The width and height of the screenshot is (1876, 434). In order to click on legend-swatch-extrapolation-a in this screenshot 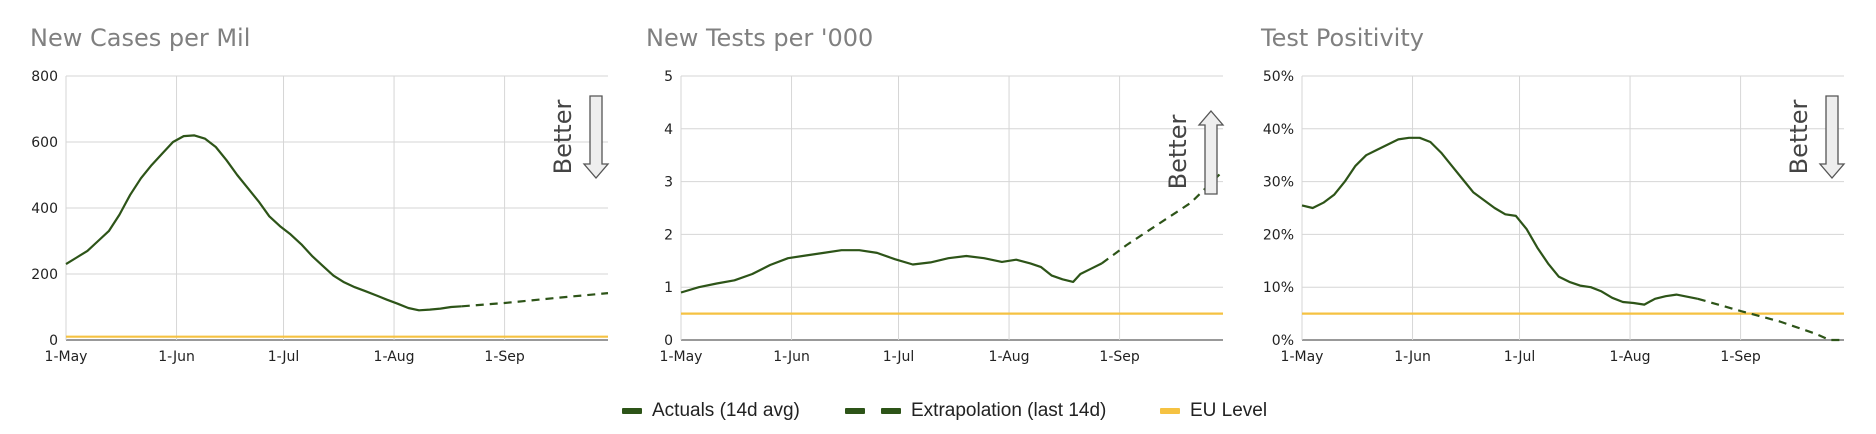, I will do `click(855, 411)`.